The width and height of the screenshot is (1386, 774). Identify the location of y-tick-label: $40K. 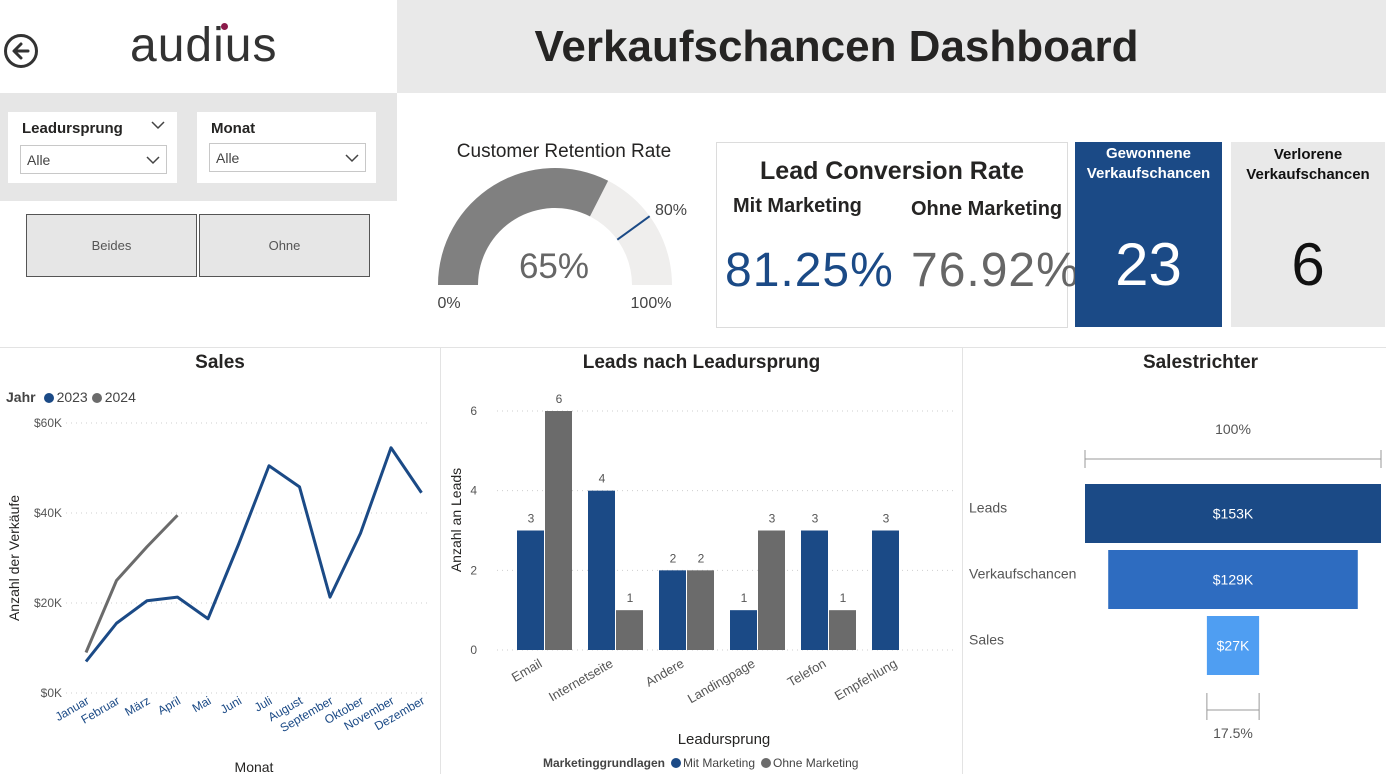
(48, 513).